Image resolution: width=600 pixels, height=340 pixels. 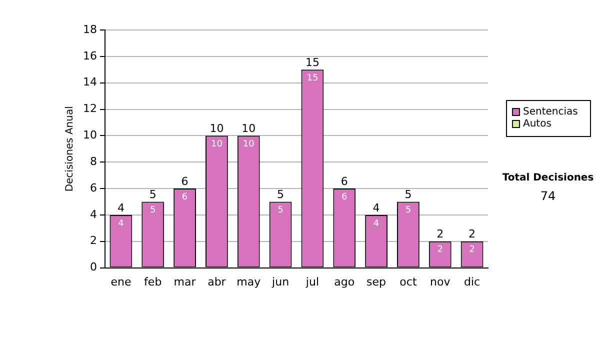 I want to click on y-tick-label: 12, so click(x=89, y=109).